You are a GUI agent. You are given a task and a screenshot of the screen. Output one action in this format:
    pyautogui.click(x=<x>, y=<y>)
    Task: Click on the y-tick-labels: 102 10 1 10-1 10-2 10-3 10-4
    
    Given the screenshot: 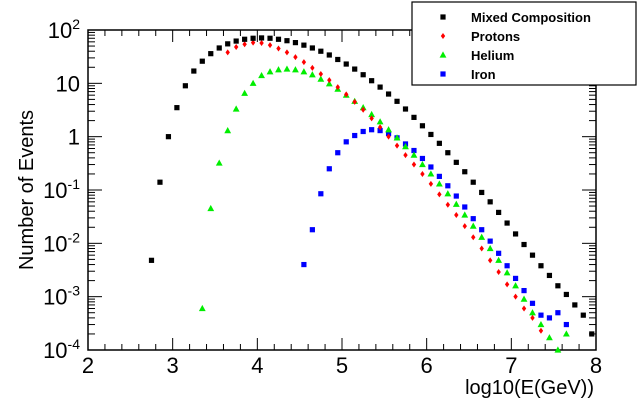 What is the action you would take?
    pyautogui.click(x=61, y=189)
    